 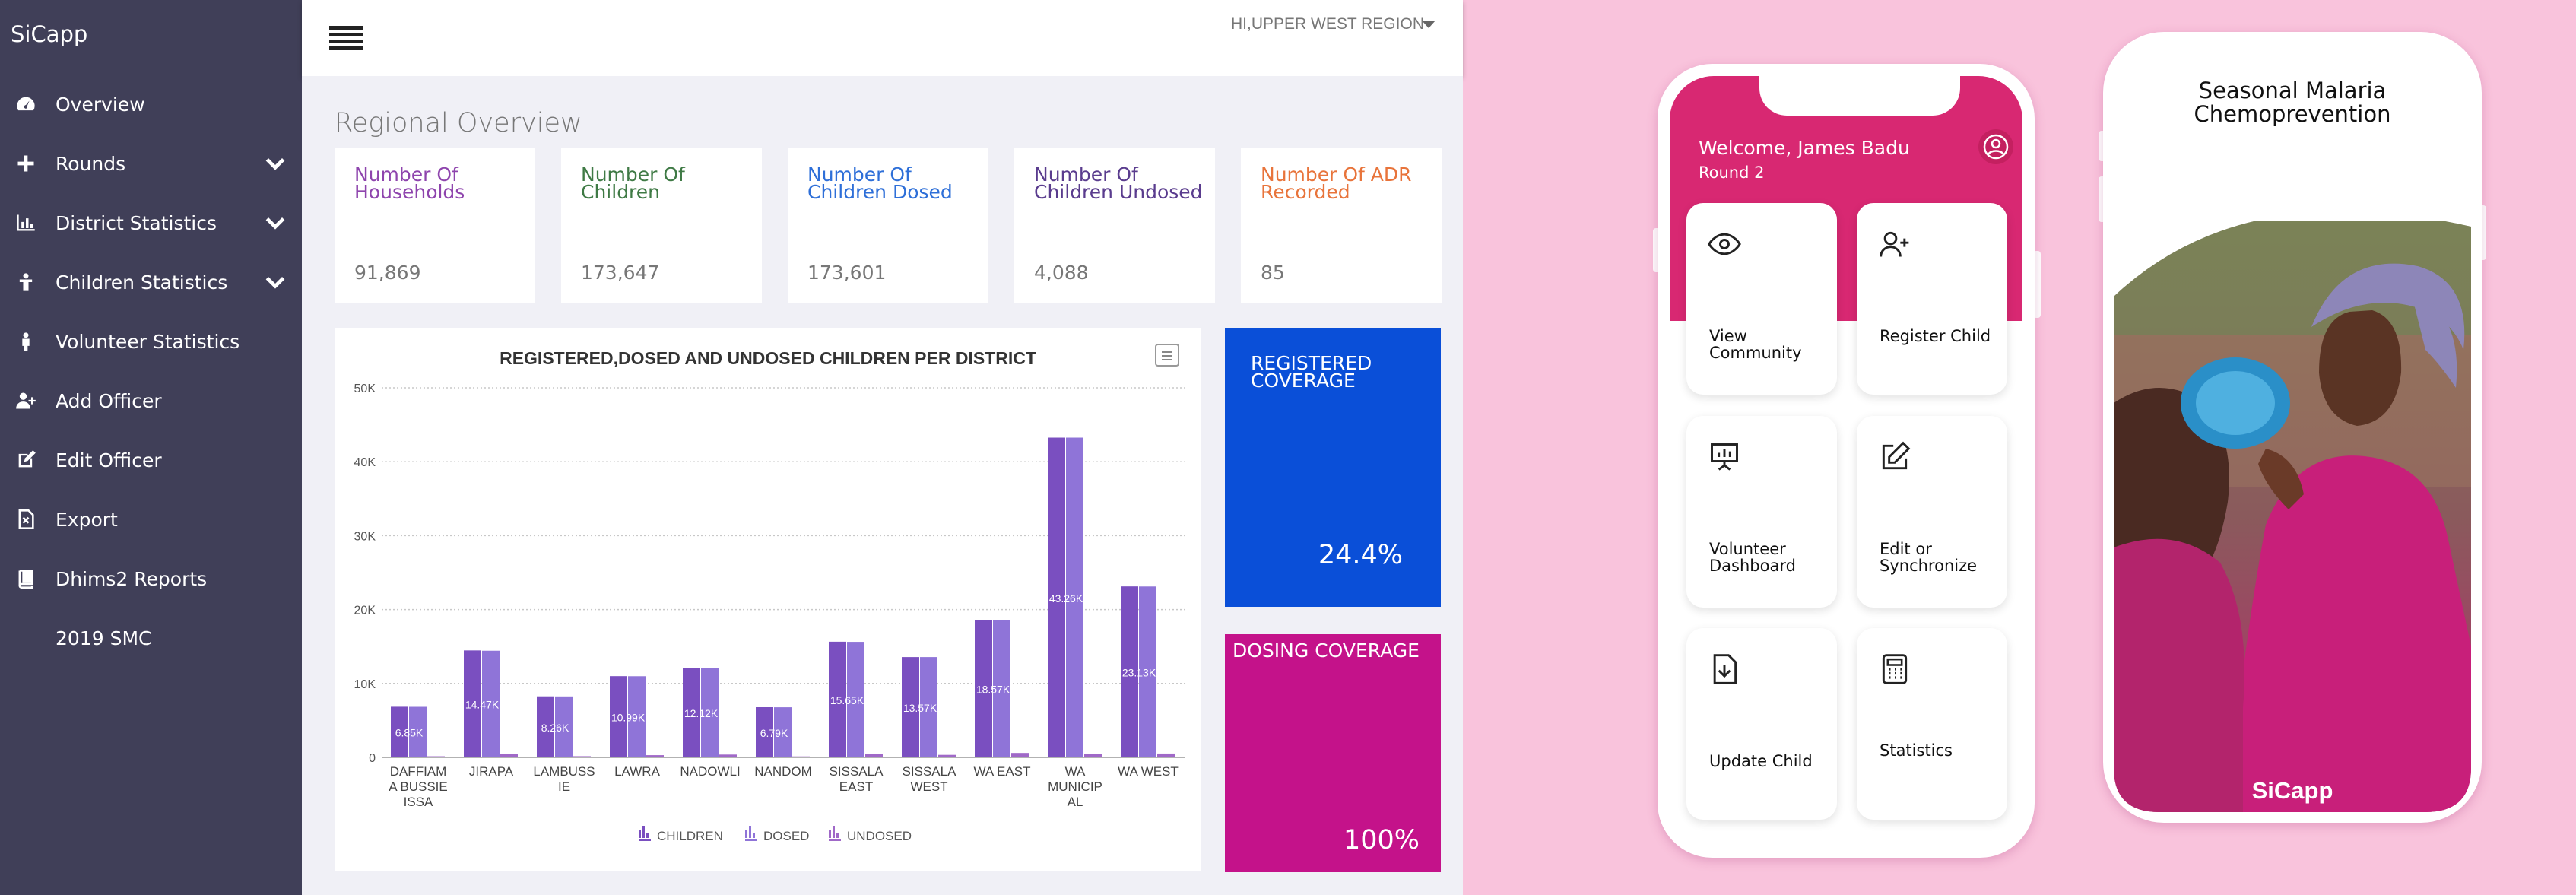 I want to click on caret-down-icon, so click(x=1429, y=24).